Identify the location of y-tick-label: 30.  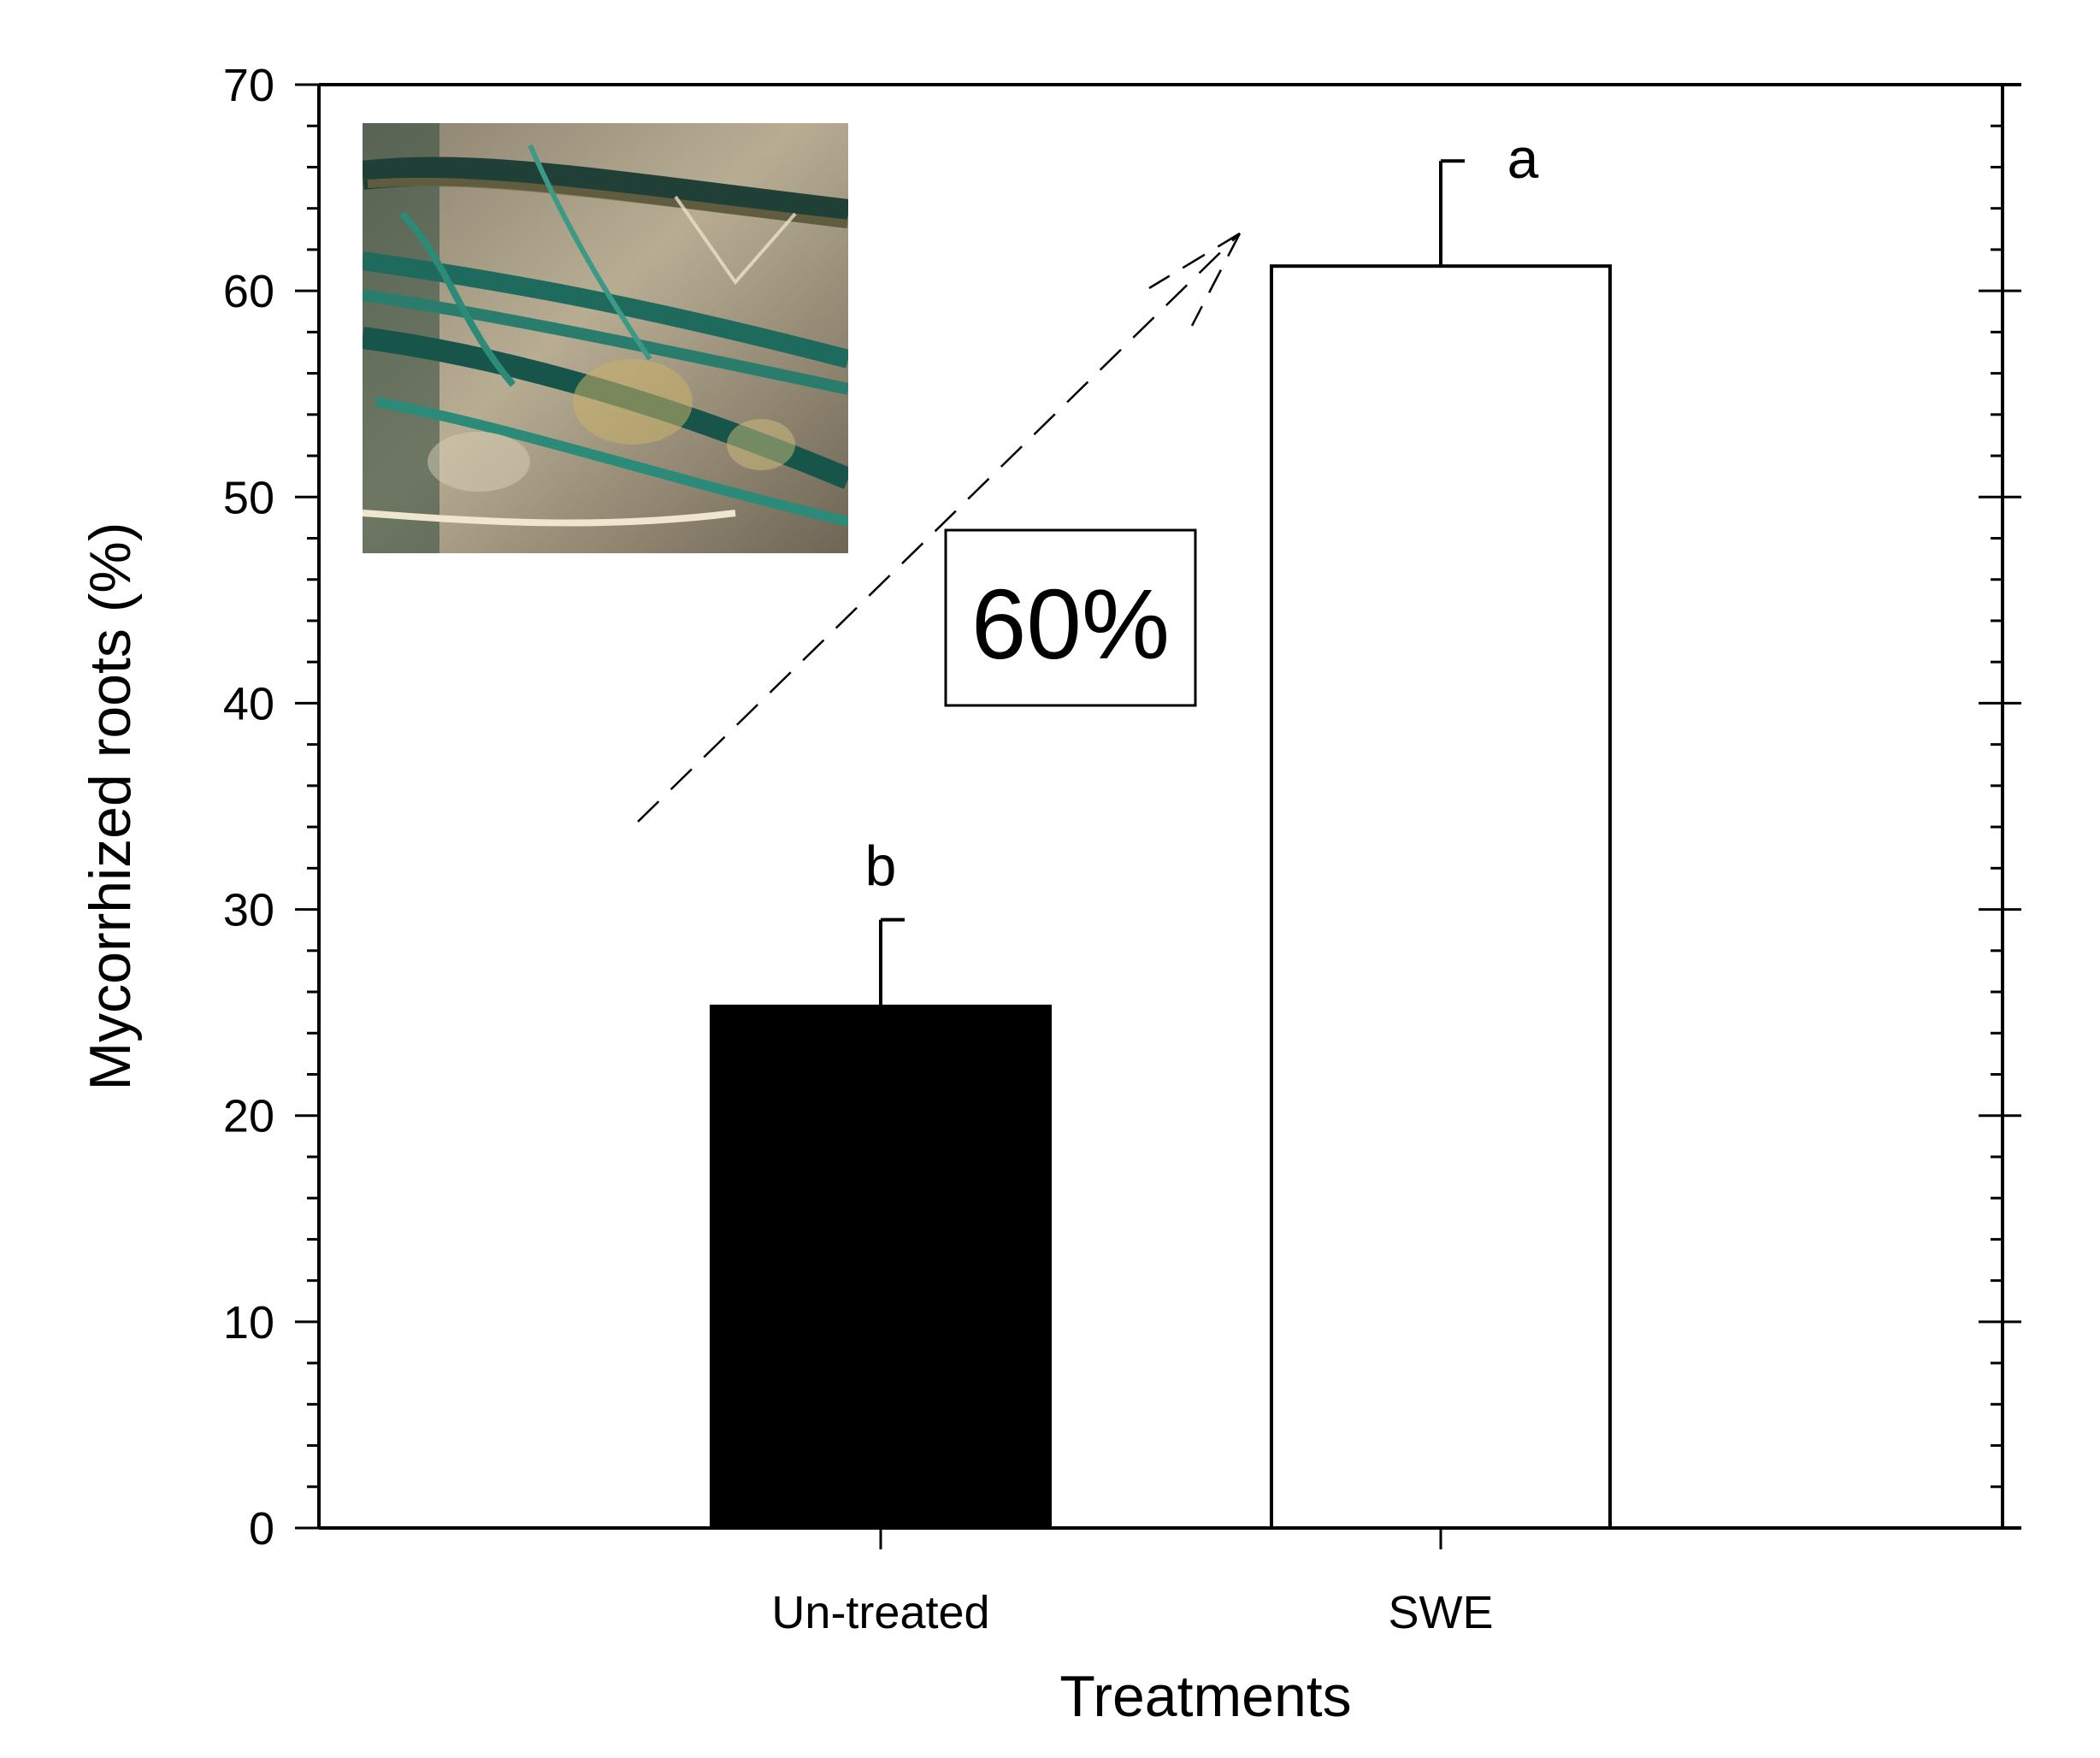
(248, 910).